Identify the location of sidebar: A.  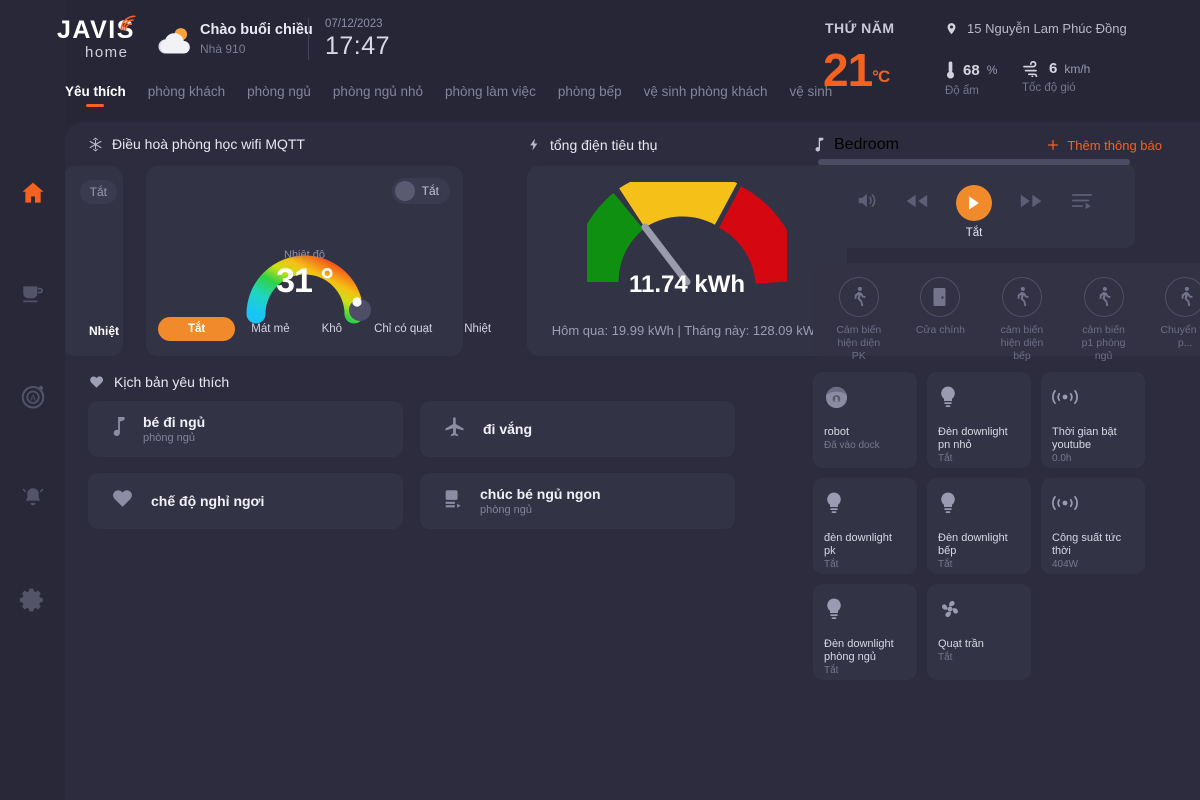
(32, 400).